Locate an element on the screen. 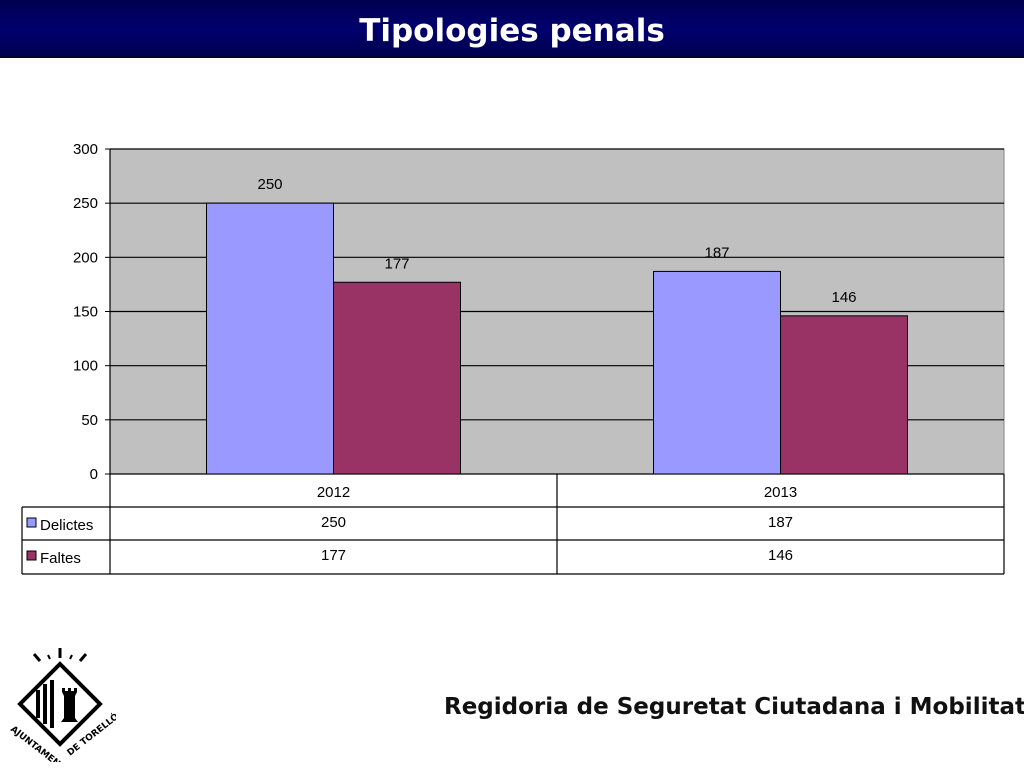 The image size is (1024, 768). x-category-label-2012: 2012 is located at coordinates (333, 492).